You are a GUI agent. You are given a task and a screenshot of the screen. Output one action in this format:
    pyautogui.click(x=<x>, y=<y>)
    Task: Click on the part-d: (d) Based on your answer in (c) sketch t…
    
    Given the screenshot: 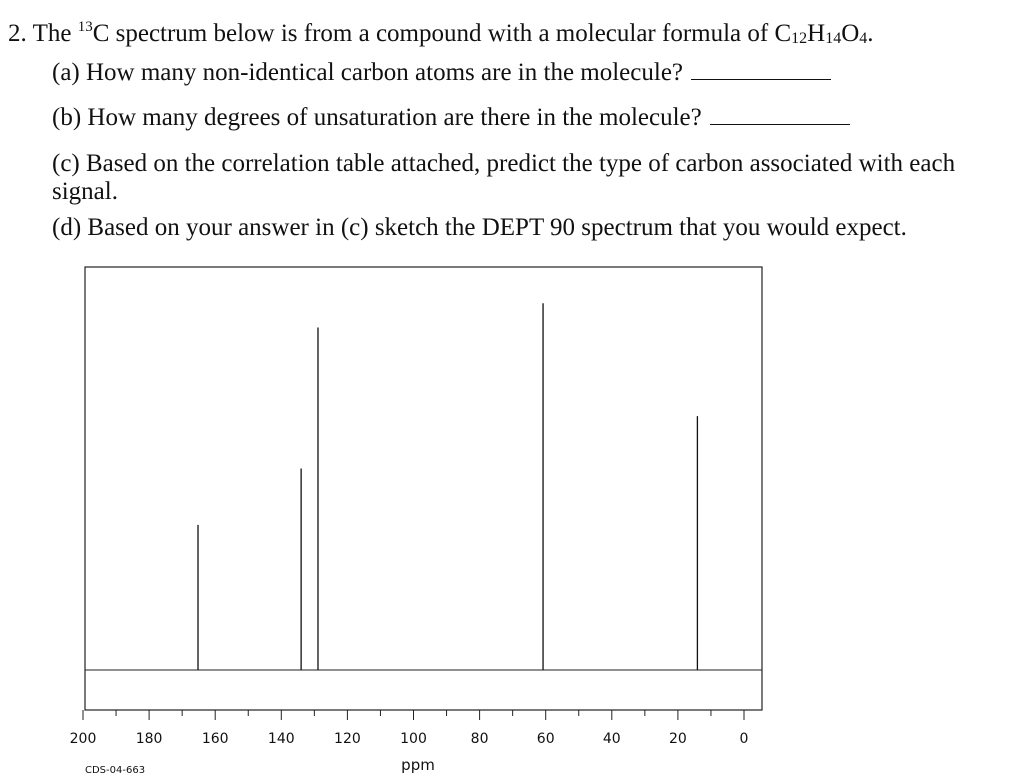 What is the action you would take?
    pyautogui.click(x=479, y=227)
    